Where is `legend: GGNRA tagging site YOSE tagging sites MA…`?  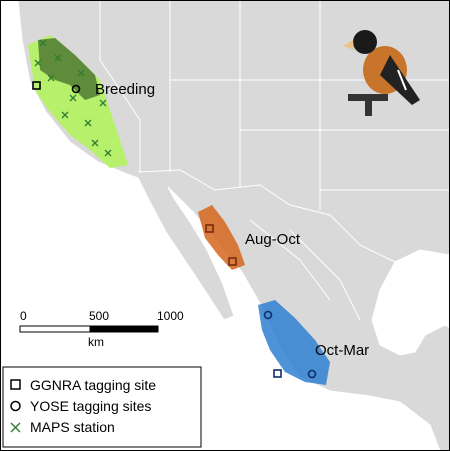
legend: GGNRA tagging site YOSE tagging sites MA… is located at coordinates (102, 407).